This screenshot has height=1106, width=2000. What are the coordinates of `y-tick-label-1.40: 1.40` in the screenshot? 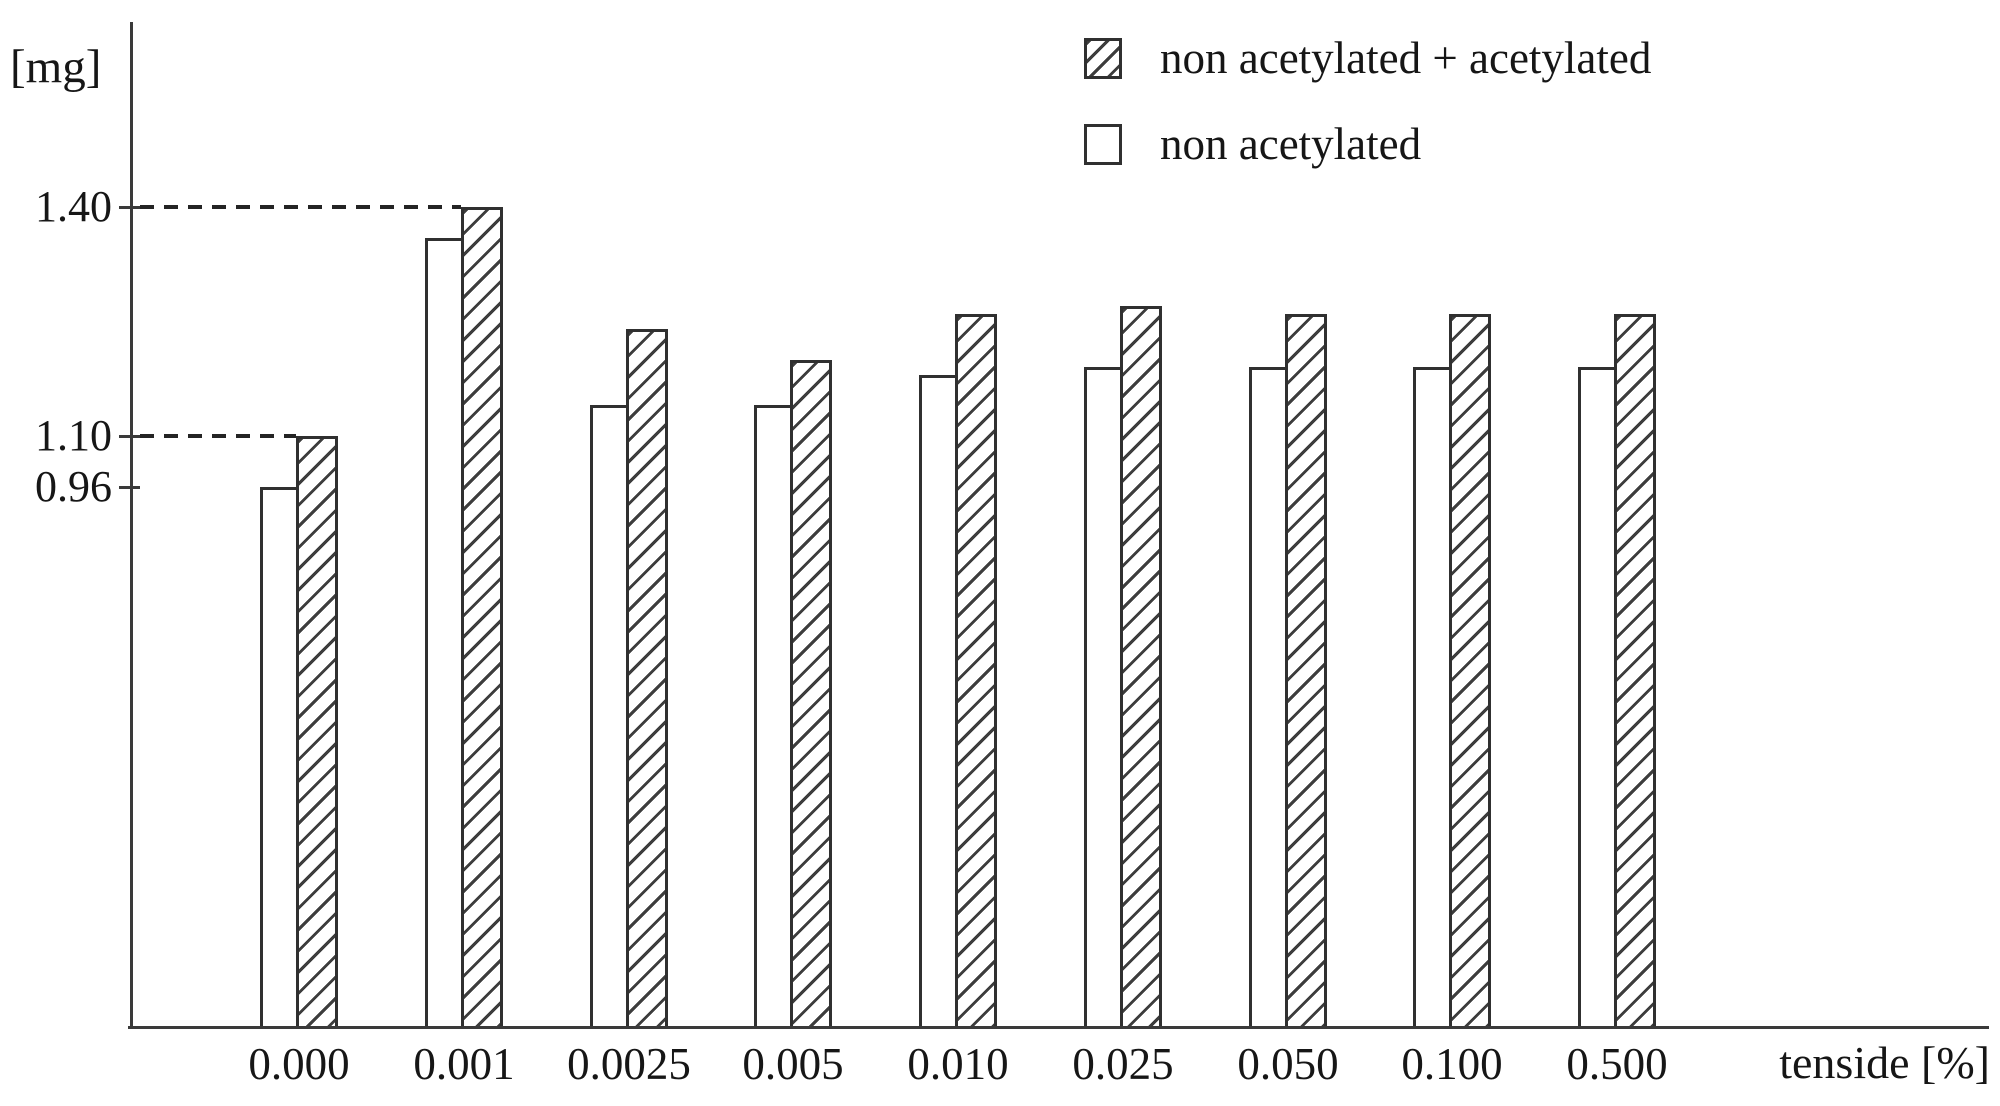 It's located at (73, 206).